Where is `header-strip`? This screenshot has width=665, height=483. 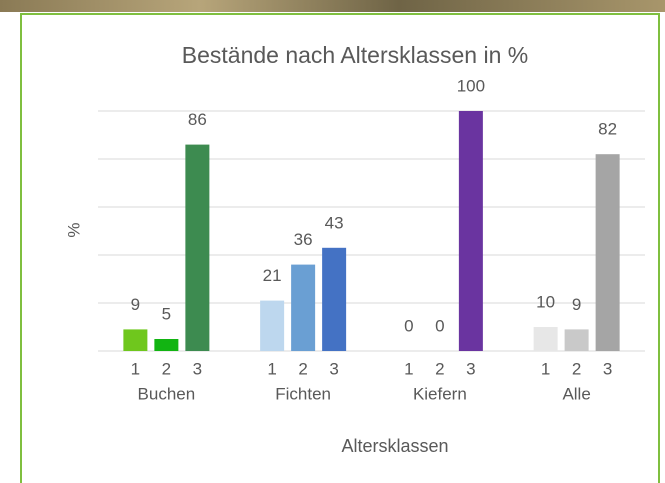
header-strip is located at coordinates (332, 6).